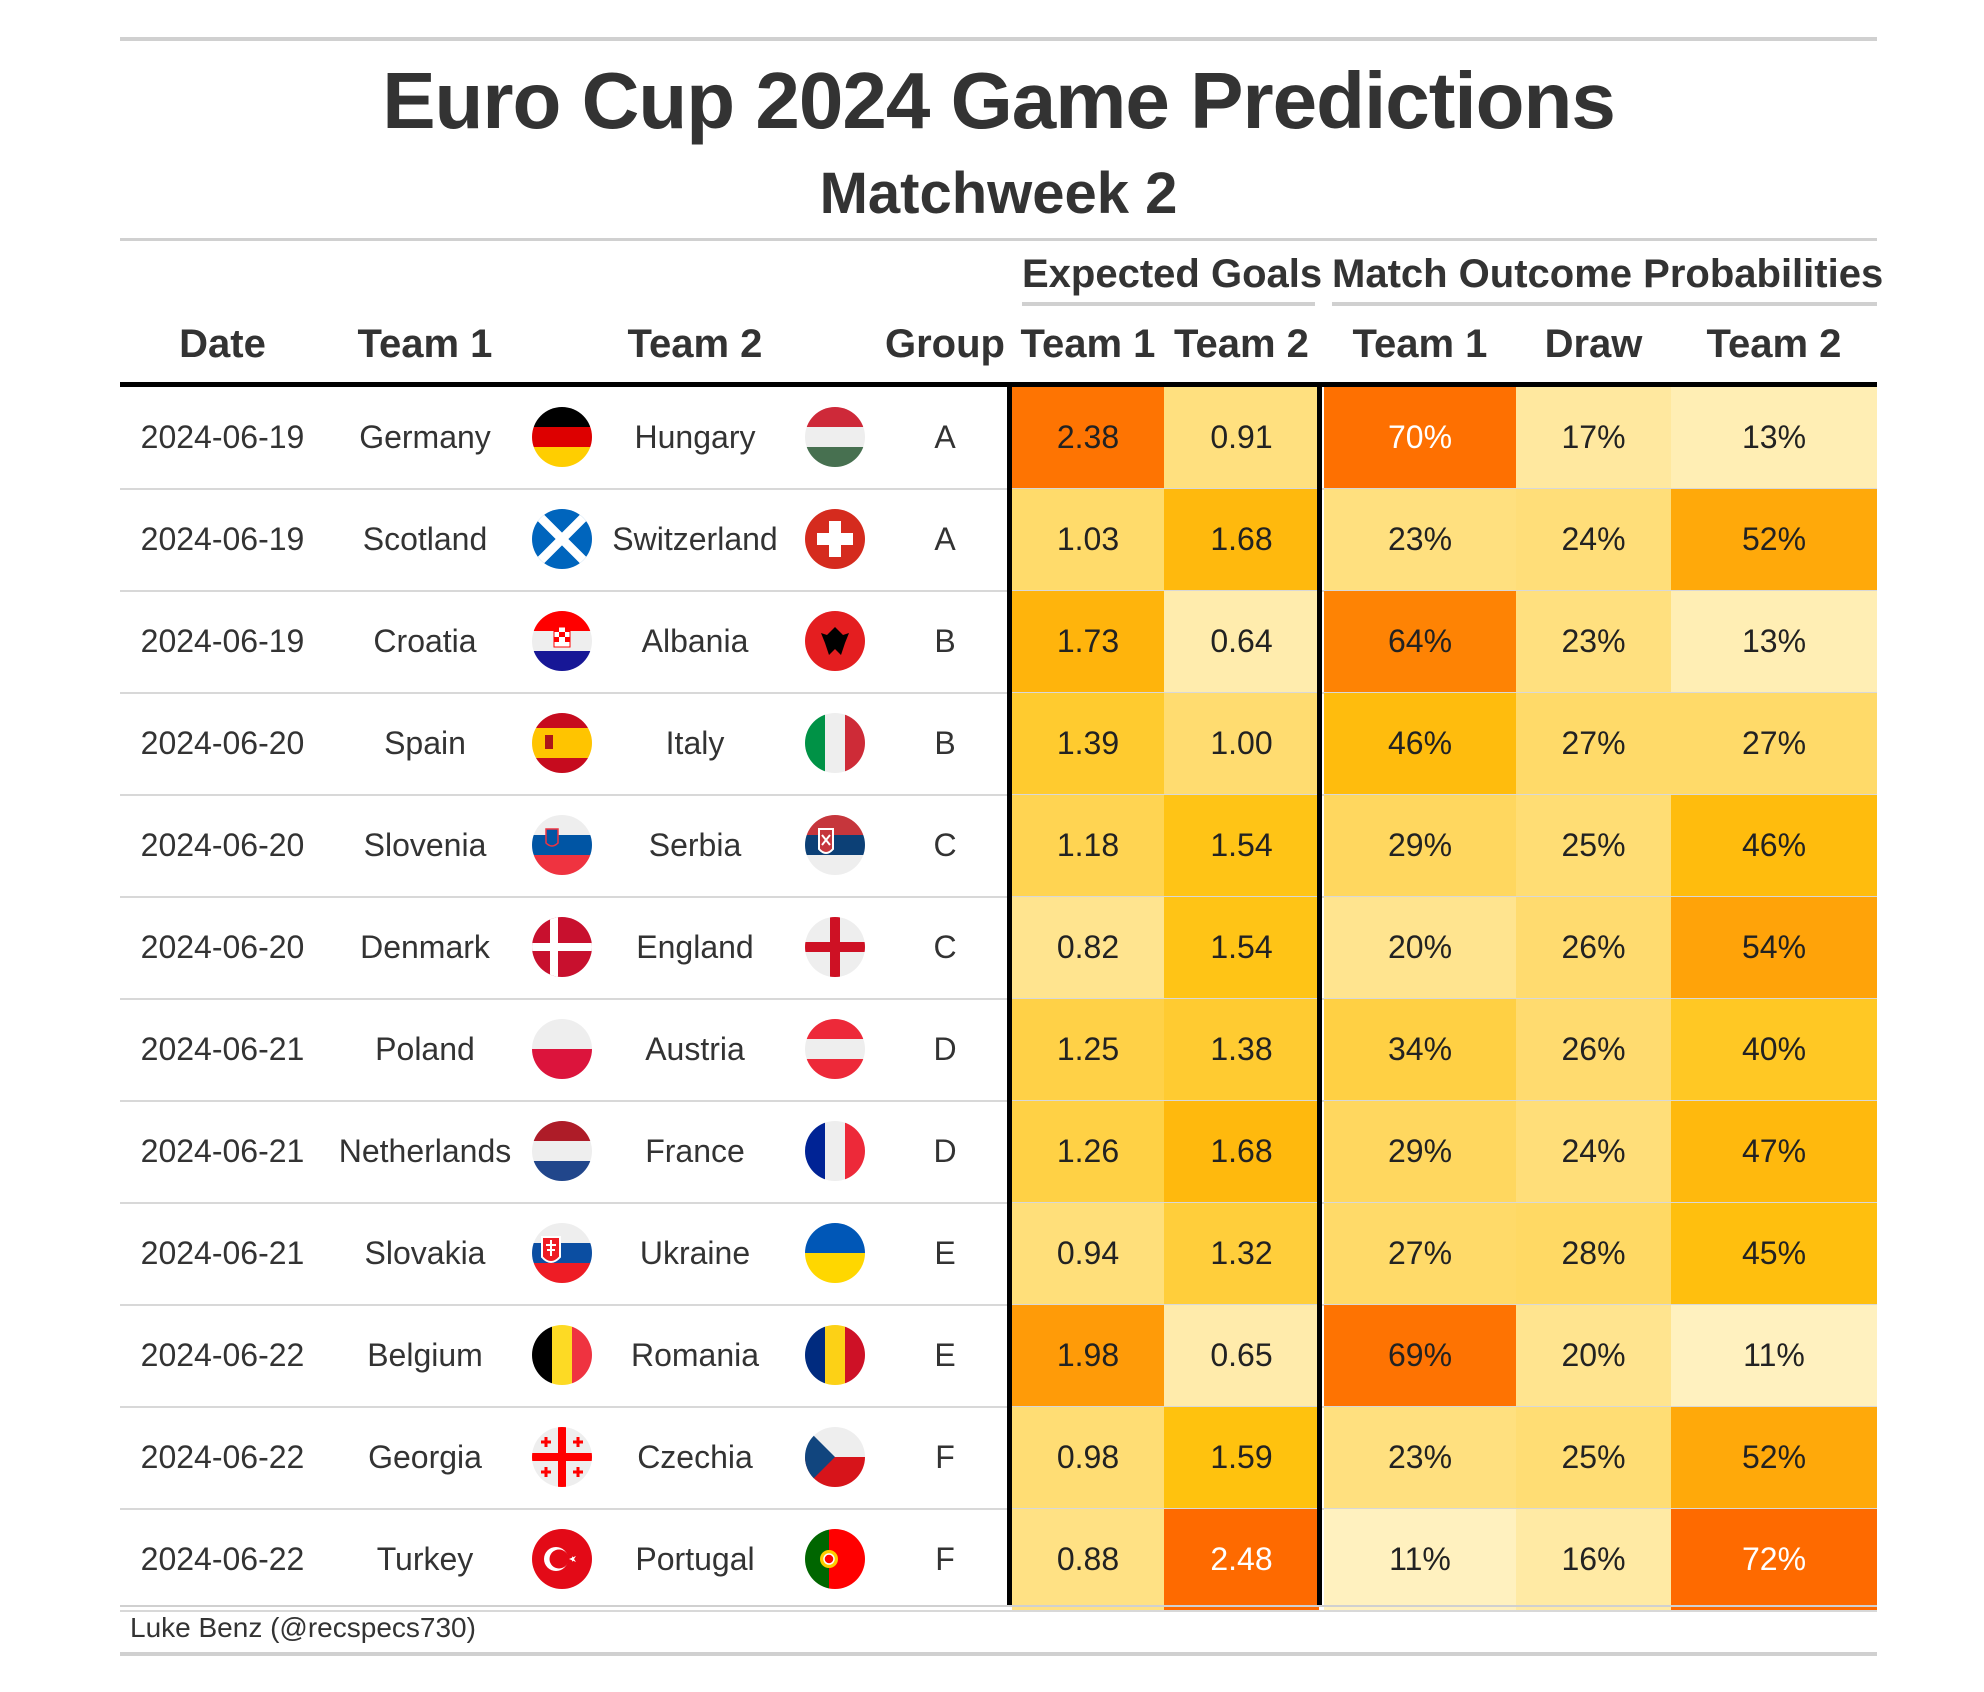  Describe the element at coordinates (1420, 845) in the screenshot. I see `cell-p1: 29%` at that location.